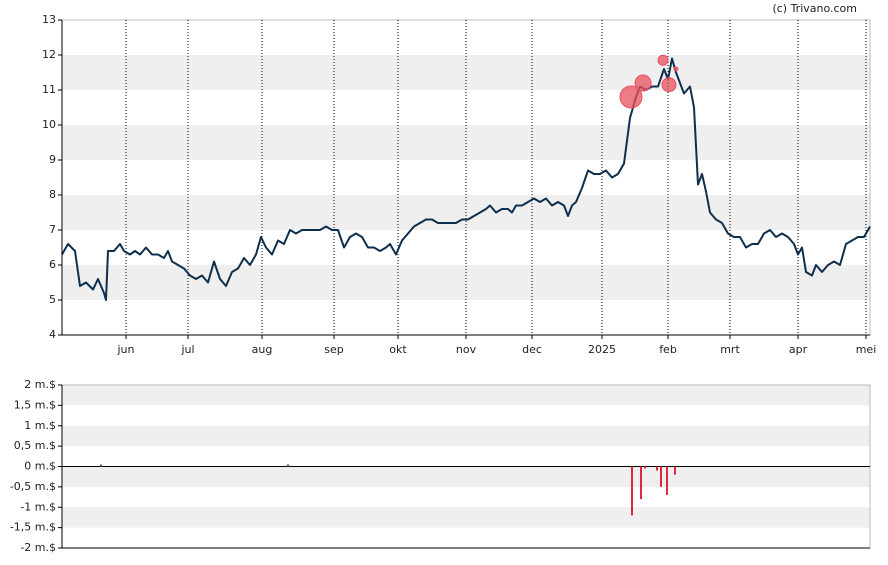 This screenshot has width=888, height=565. Describe the element at coordinates (262, 349) in the screenshot. I see `x-tick-label: aug` at that location.